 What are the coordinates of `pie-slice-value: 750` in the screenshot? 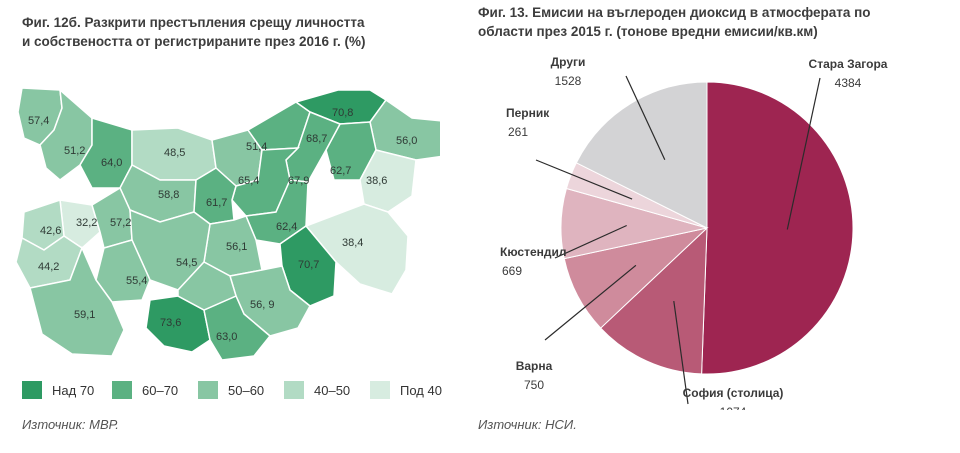 It's located at (534, 385).